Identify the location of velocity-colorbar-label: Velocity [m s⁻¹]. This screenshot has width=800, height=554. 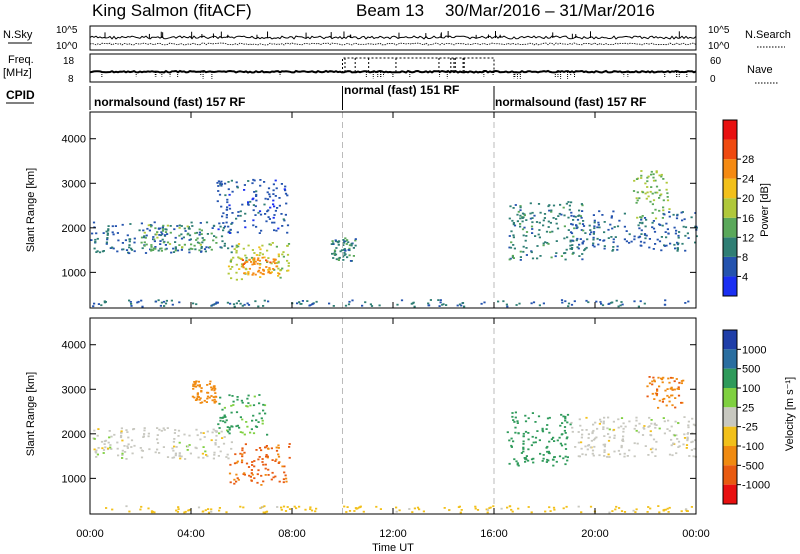
(790, 414).